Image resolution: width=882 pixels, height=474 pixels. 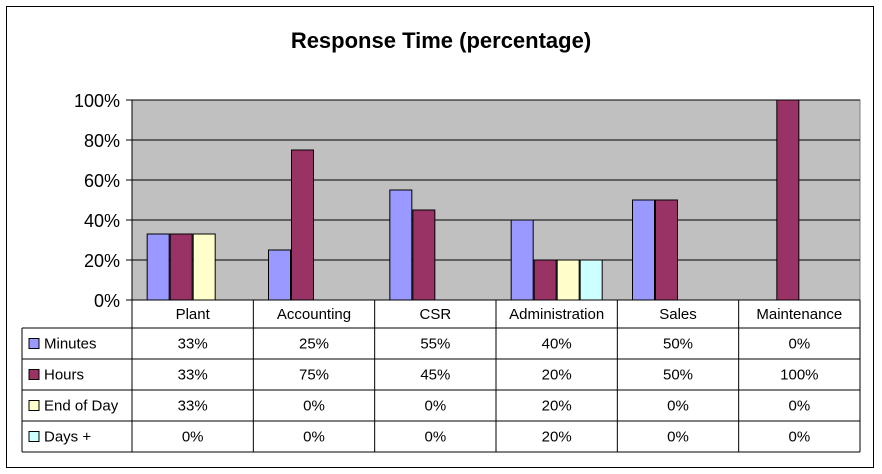 What do you see at coordinates (102, 141) in the screenshot?
I see `y-tick-label: 80%` at bounding box center [102, 141].